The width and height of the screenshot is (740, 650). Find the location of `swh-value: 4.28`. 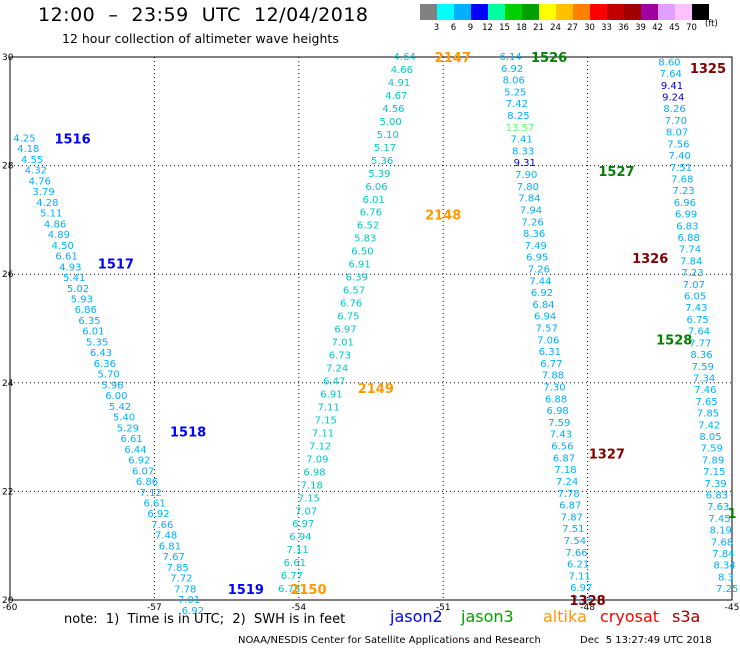

swh-value: 4.28 is located at coordinates (47, 203).